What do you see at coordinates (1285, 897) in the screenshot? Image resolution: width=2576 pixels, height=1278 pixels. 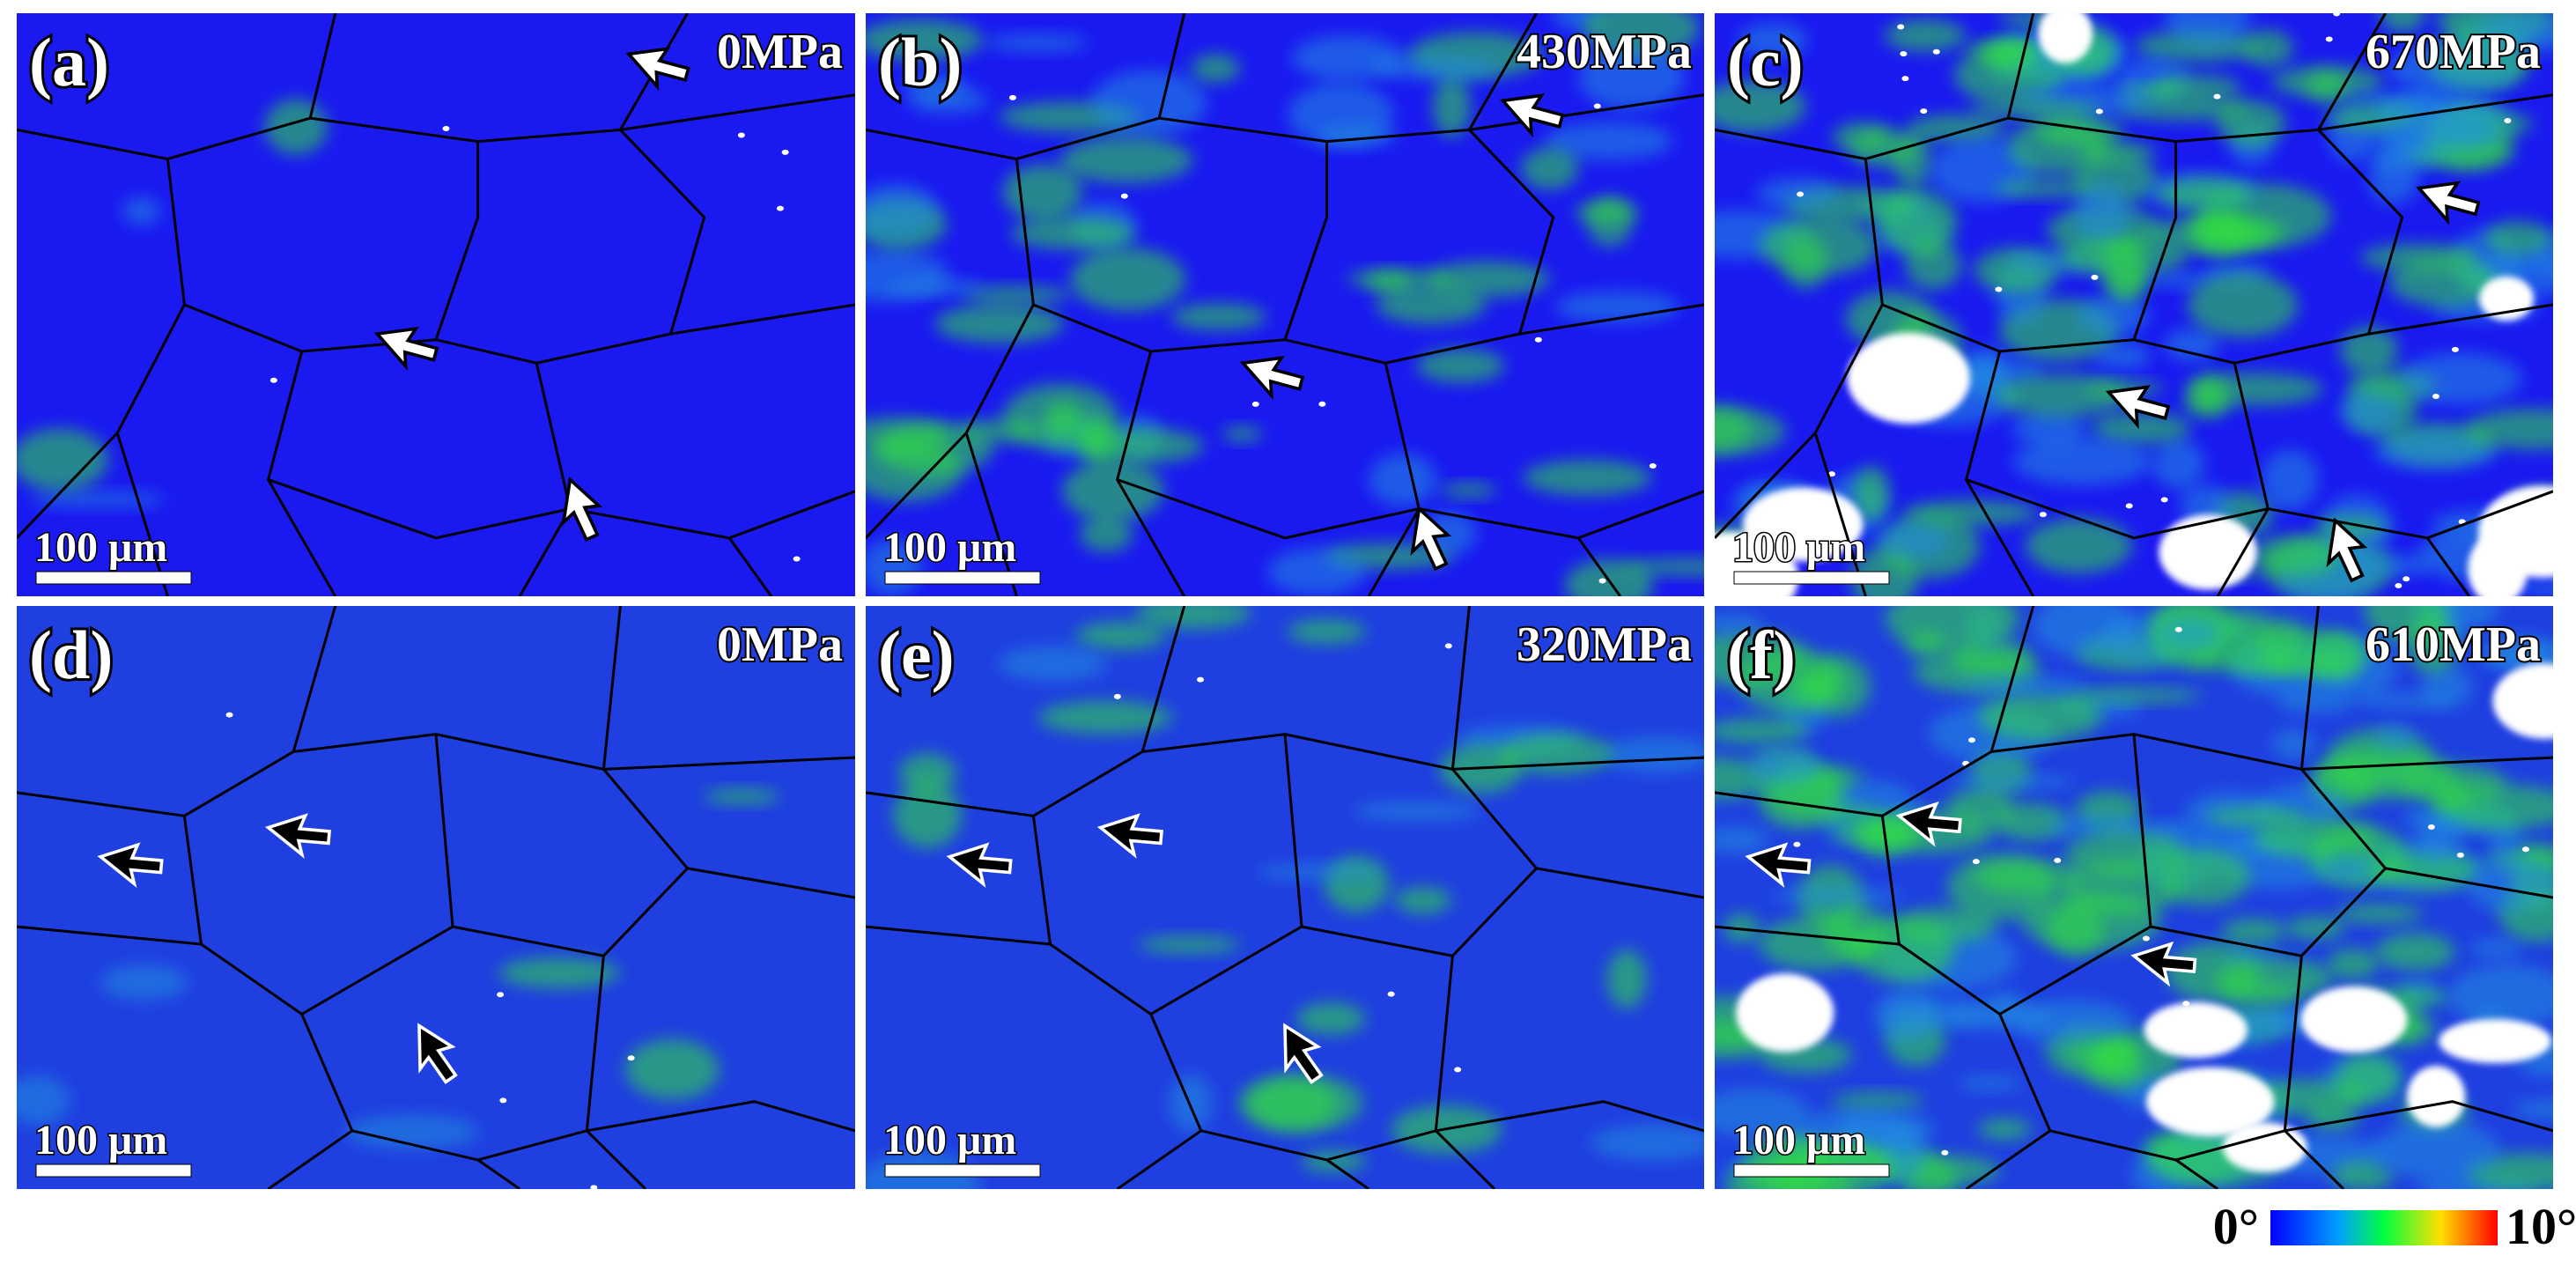 I see `panel: (e) 320MPa 100 μm` at bounding box center [1285, 897].